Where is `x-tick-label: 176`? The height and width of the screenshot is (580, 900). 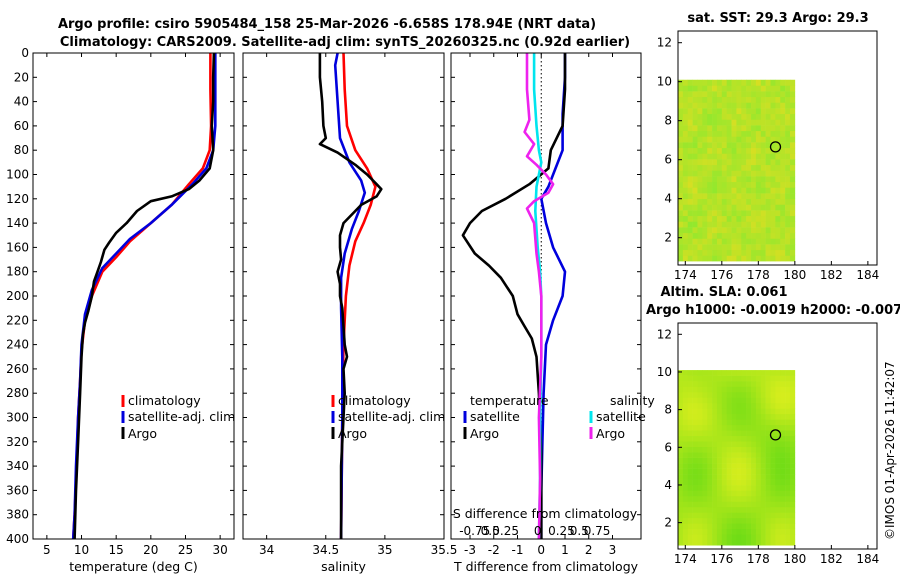
x-tick-label: 176 is located at coordinates (721, 559).